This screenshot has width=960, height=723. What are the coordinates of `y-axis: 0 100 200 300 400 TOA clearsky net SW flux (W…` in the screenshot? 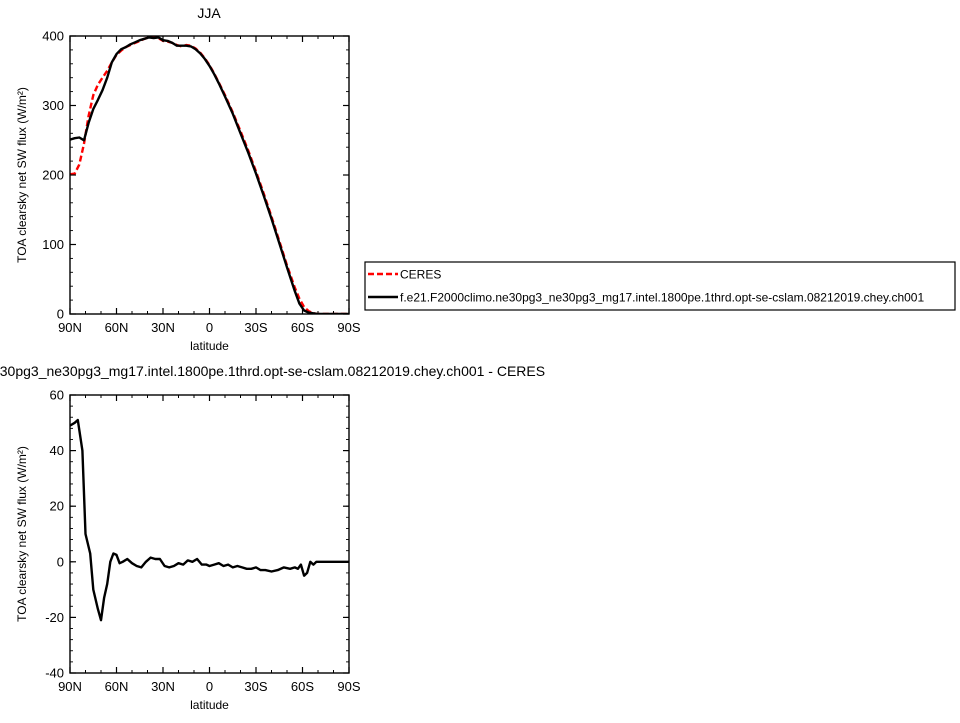 It's located at (182, 175).